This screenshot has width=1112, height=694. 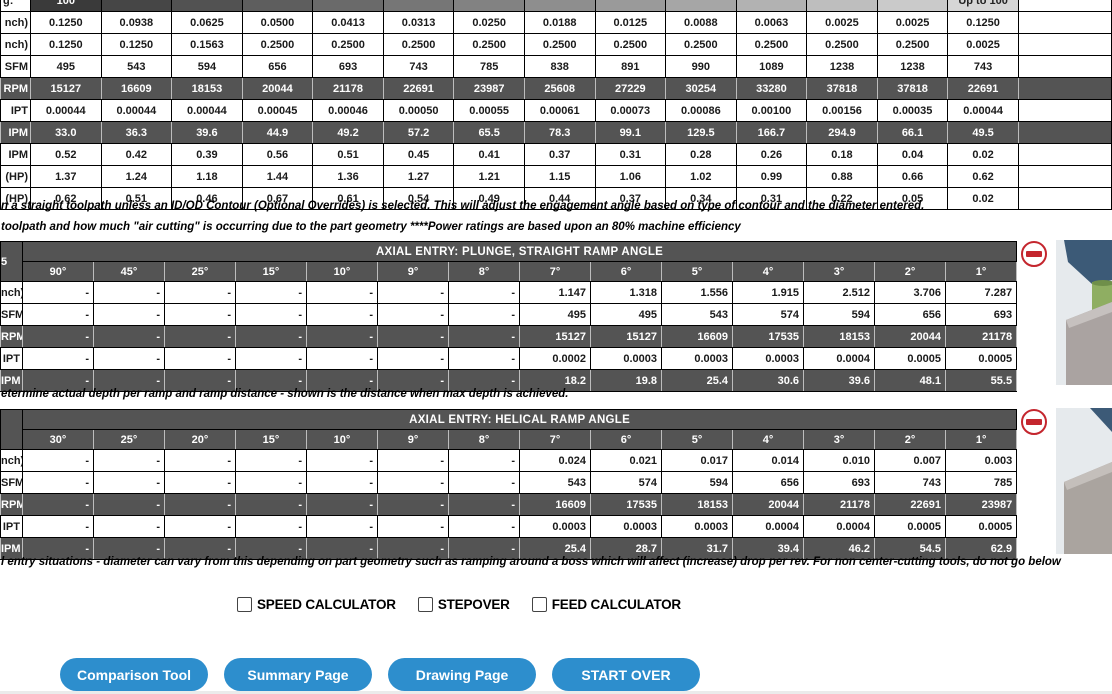 What do you see at coordinates (555, 271) in the screenshot?
I see `angle-header-cell: 7°` at bounding box center [555, 271].